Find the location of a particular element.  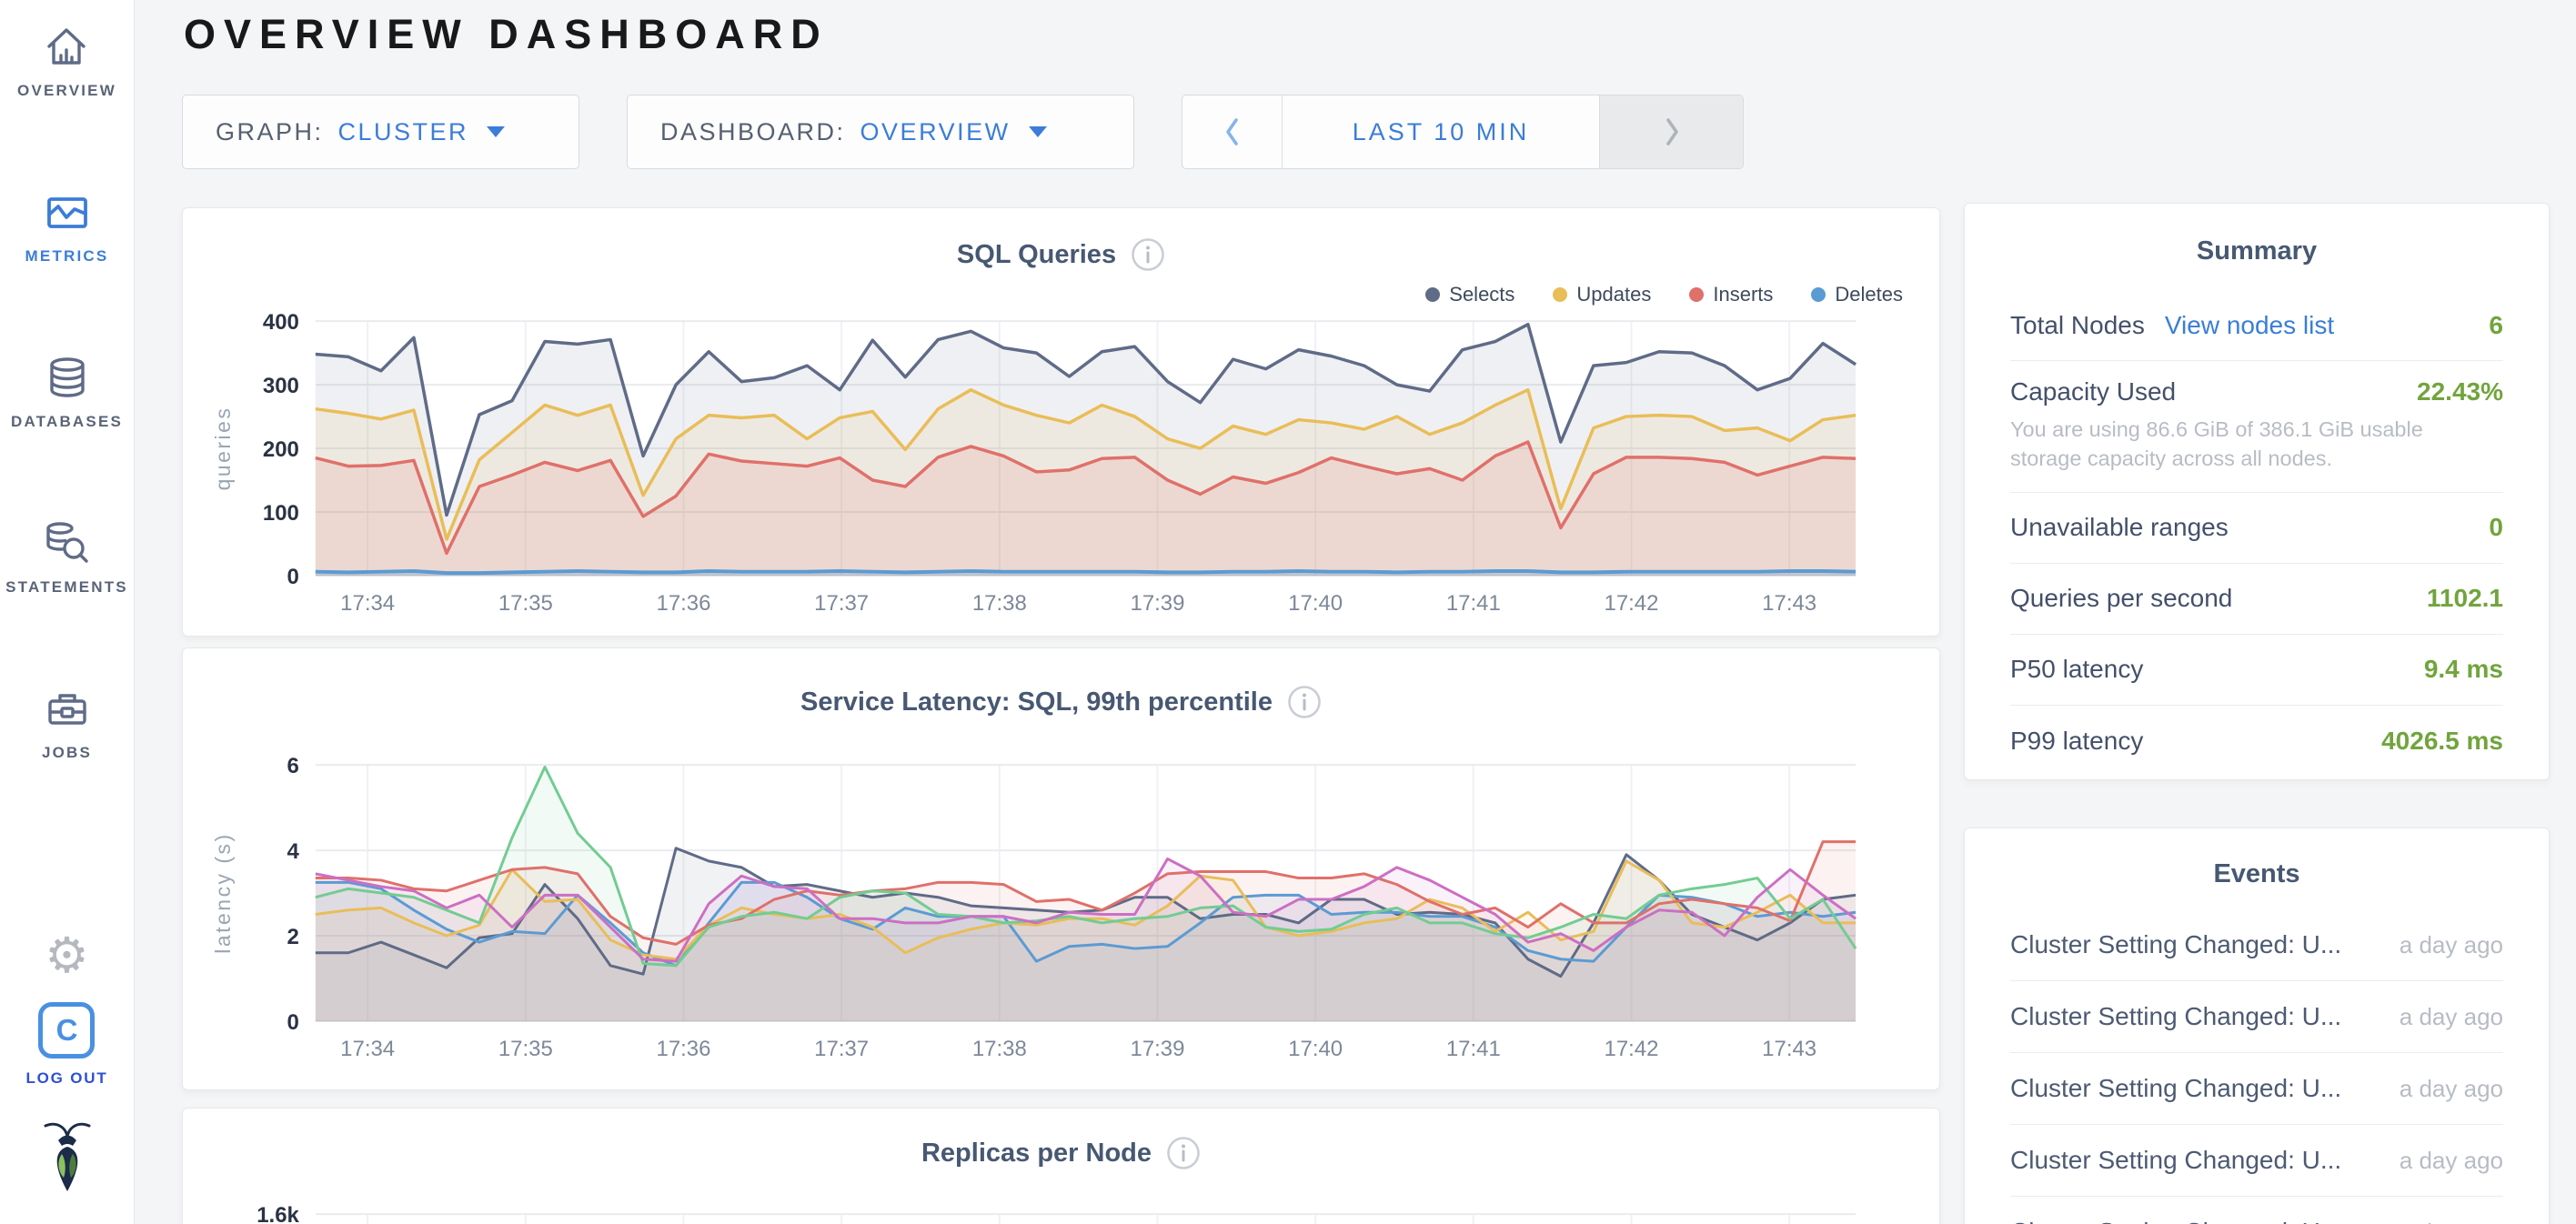

summary-row-value: 0 is located at coordinates (2496, 528).